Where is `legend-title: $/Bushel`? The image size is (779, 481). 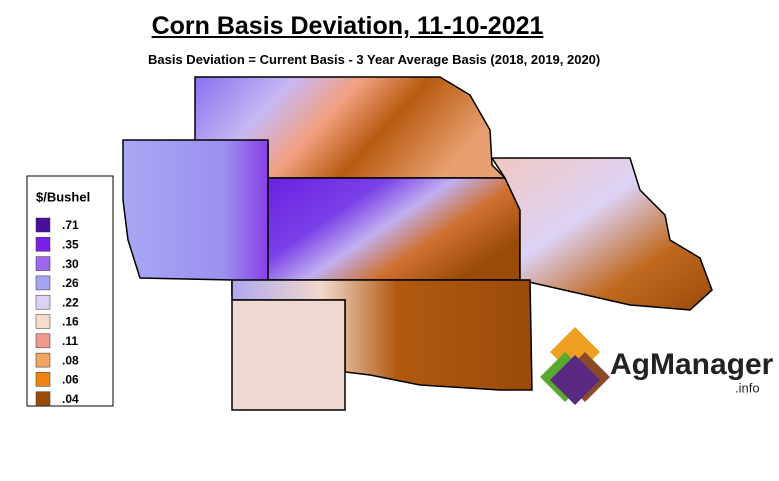
legend-title: $/Bushel is located at coordinates (63, 196).